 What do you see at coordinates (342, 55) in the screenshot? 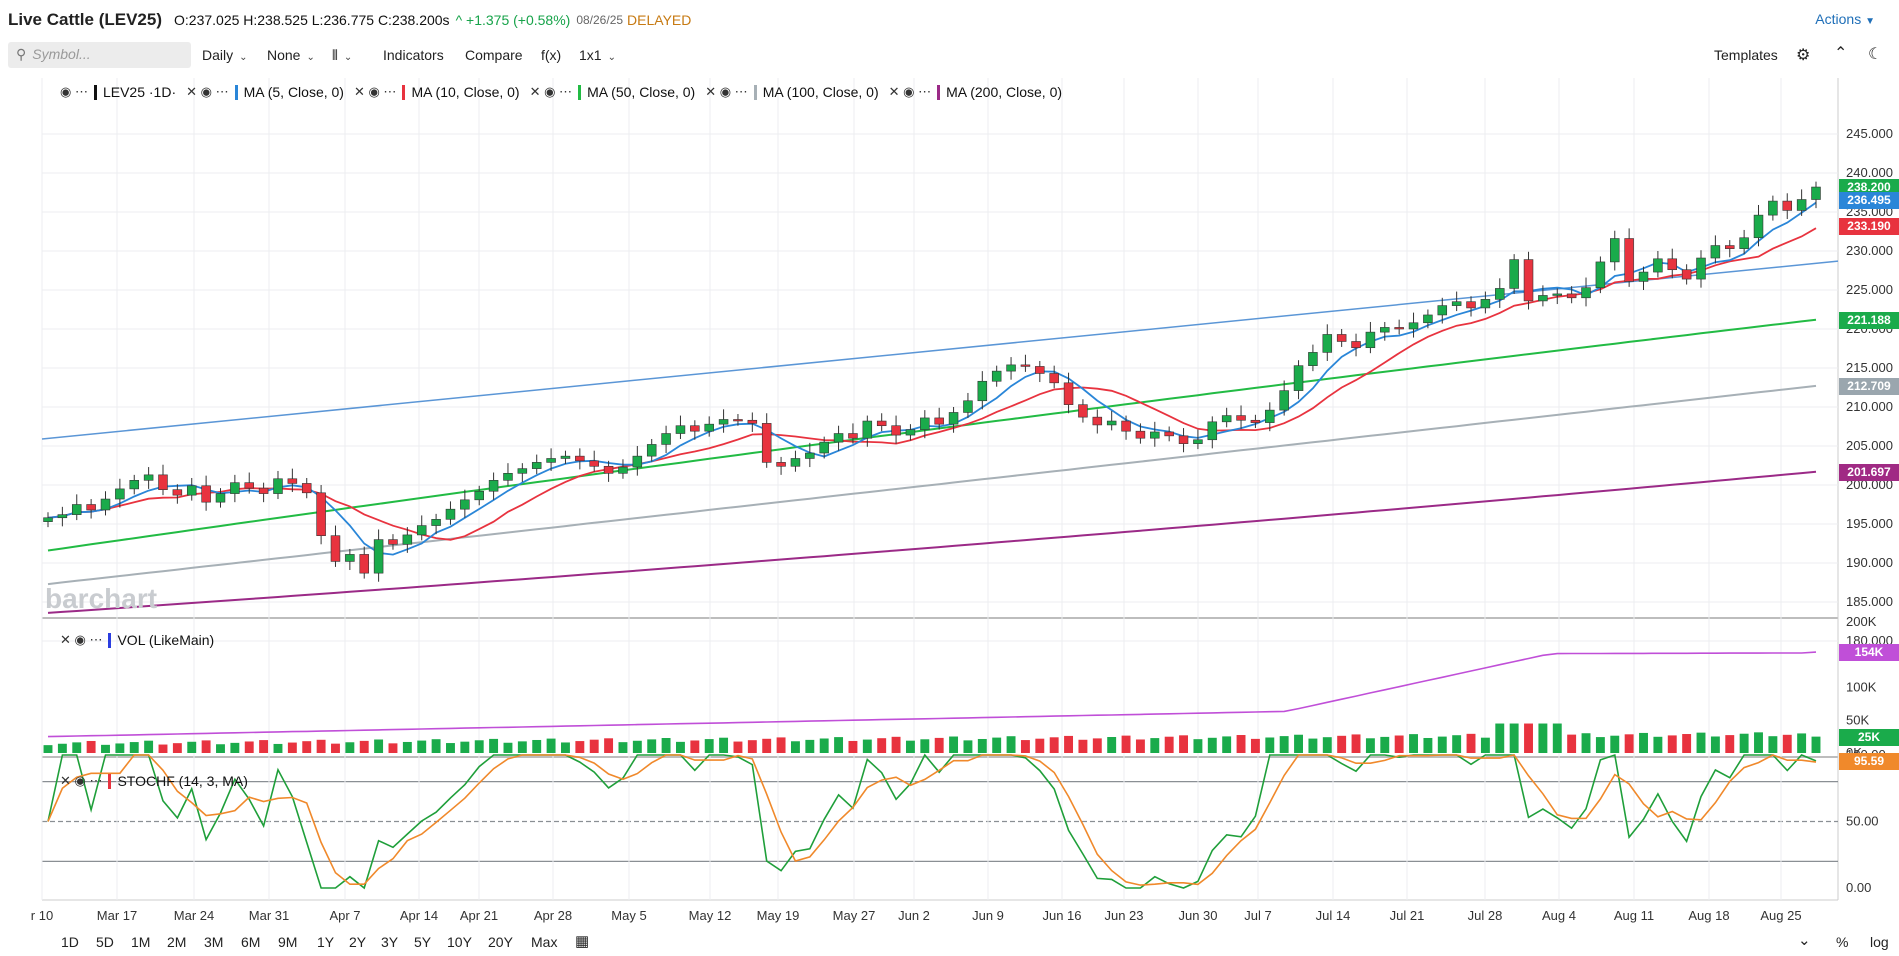
I see `chart-type-dropdown: ⫴ ⌄` at bounding box center [342, 55].